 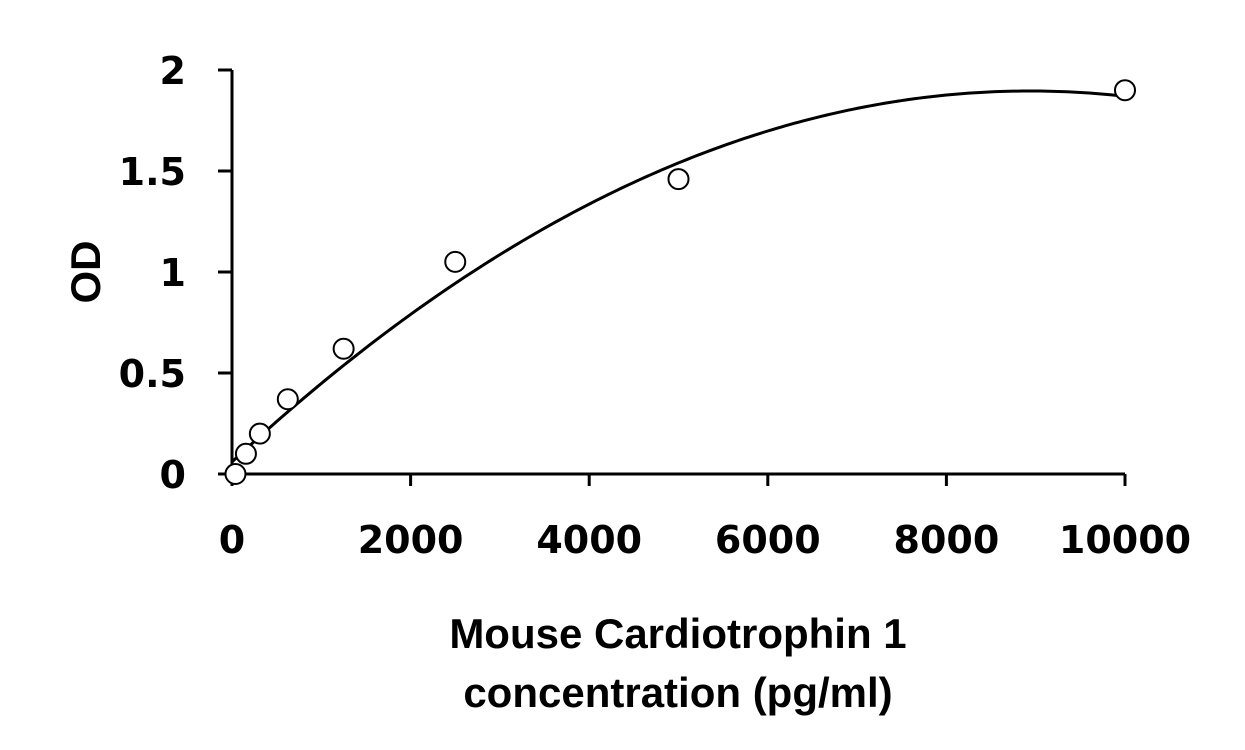 I want to click on y-tick-label: 1, so click(x=173, y=273).